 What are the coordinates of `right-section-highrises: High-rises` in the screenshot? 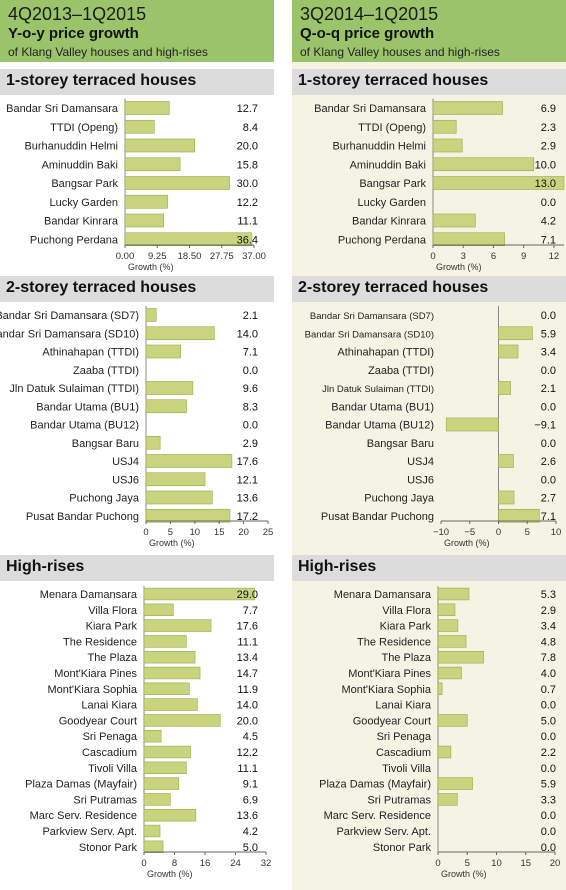 It's located at (429, 568).